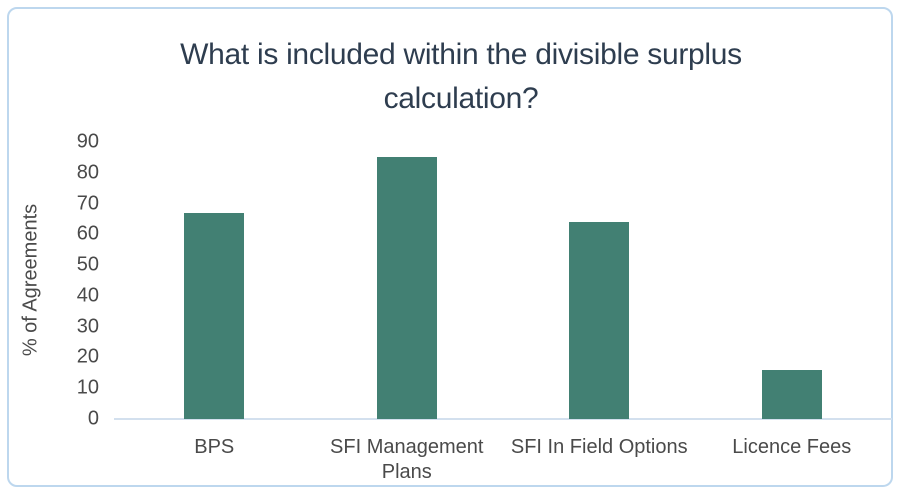  Describe the element at coordinates (406, 288) in the screenshot. I see `bar-sfi-management-plans` at that location.